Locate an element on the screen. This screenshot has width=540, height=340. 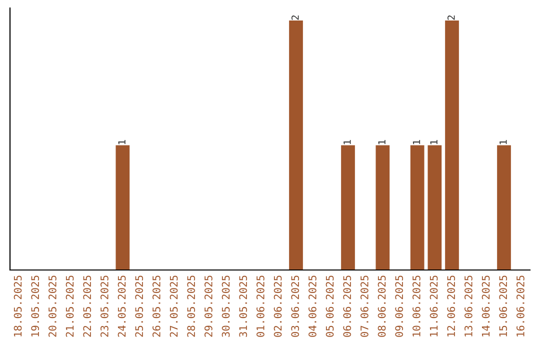
x-tick-label: 09.06.2025 is located at coordinates (399, 306).